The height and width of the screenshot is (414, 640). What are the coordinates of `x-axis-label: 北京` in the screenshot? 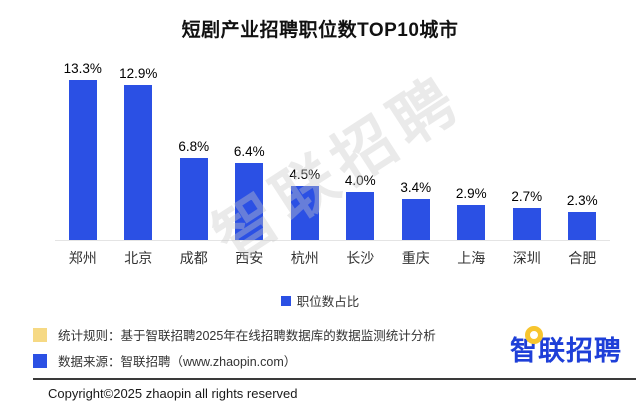 It's located at (138, 258).